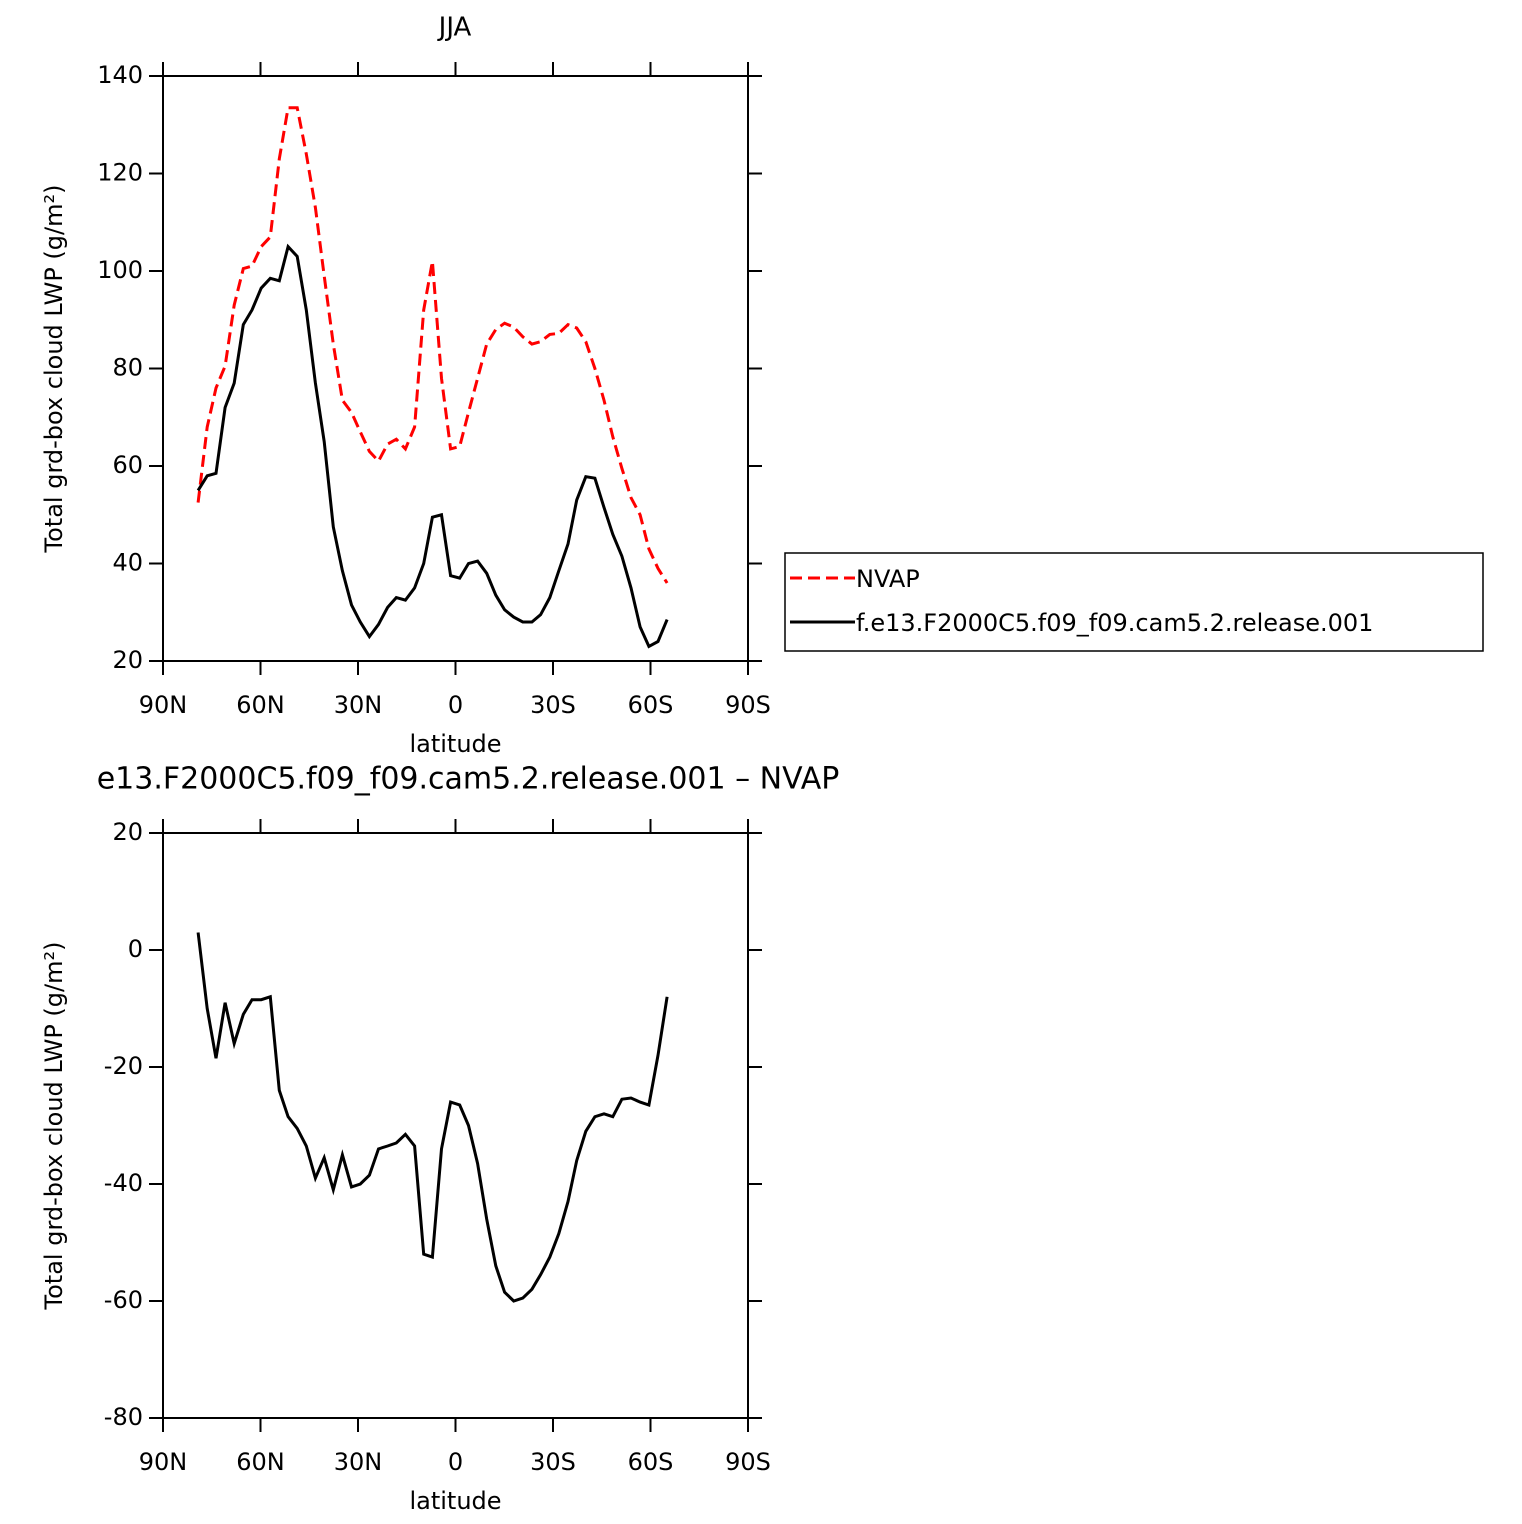  Describe the element at coordinates (888, 579) in the screenshot. I see `legend-label: NVAP` at that location.